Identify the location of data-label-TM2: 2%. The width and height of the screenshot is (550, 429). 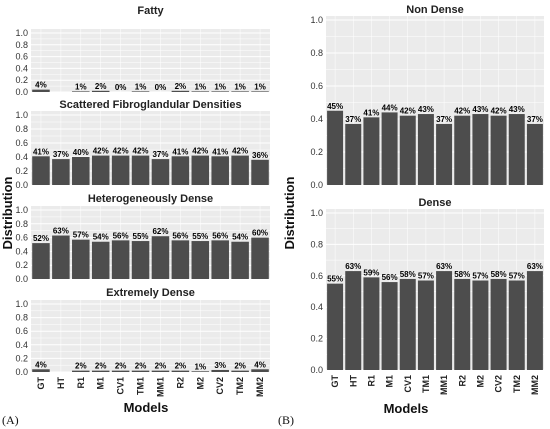
(240, 366).